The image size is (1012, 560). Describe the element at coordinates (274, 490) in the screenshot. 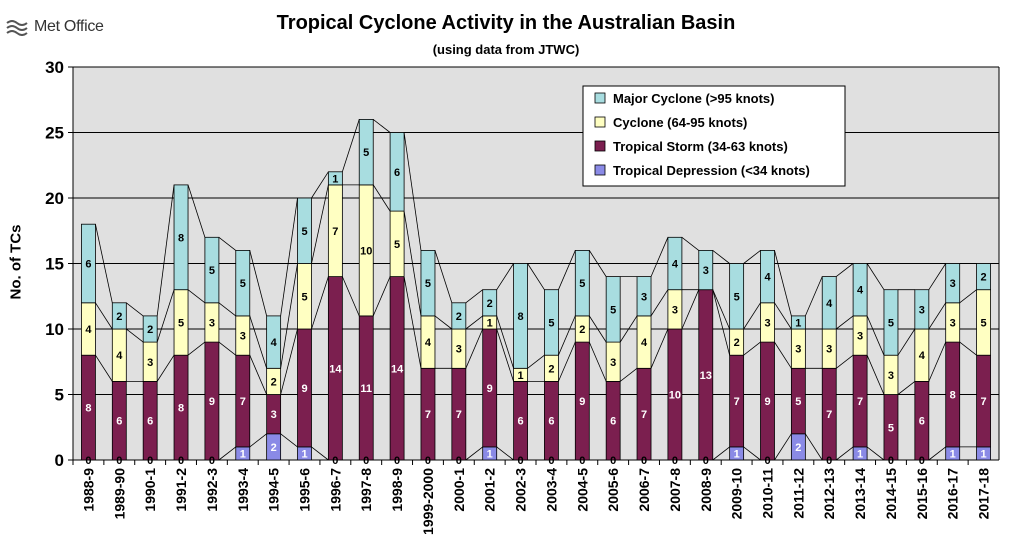

I see `x-tick-label: 1994-5` at that location.